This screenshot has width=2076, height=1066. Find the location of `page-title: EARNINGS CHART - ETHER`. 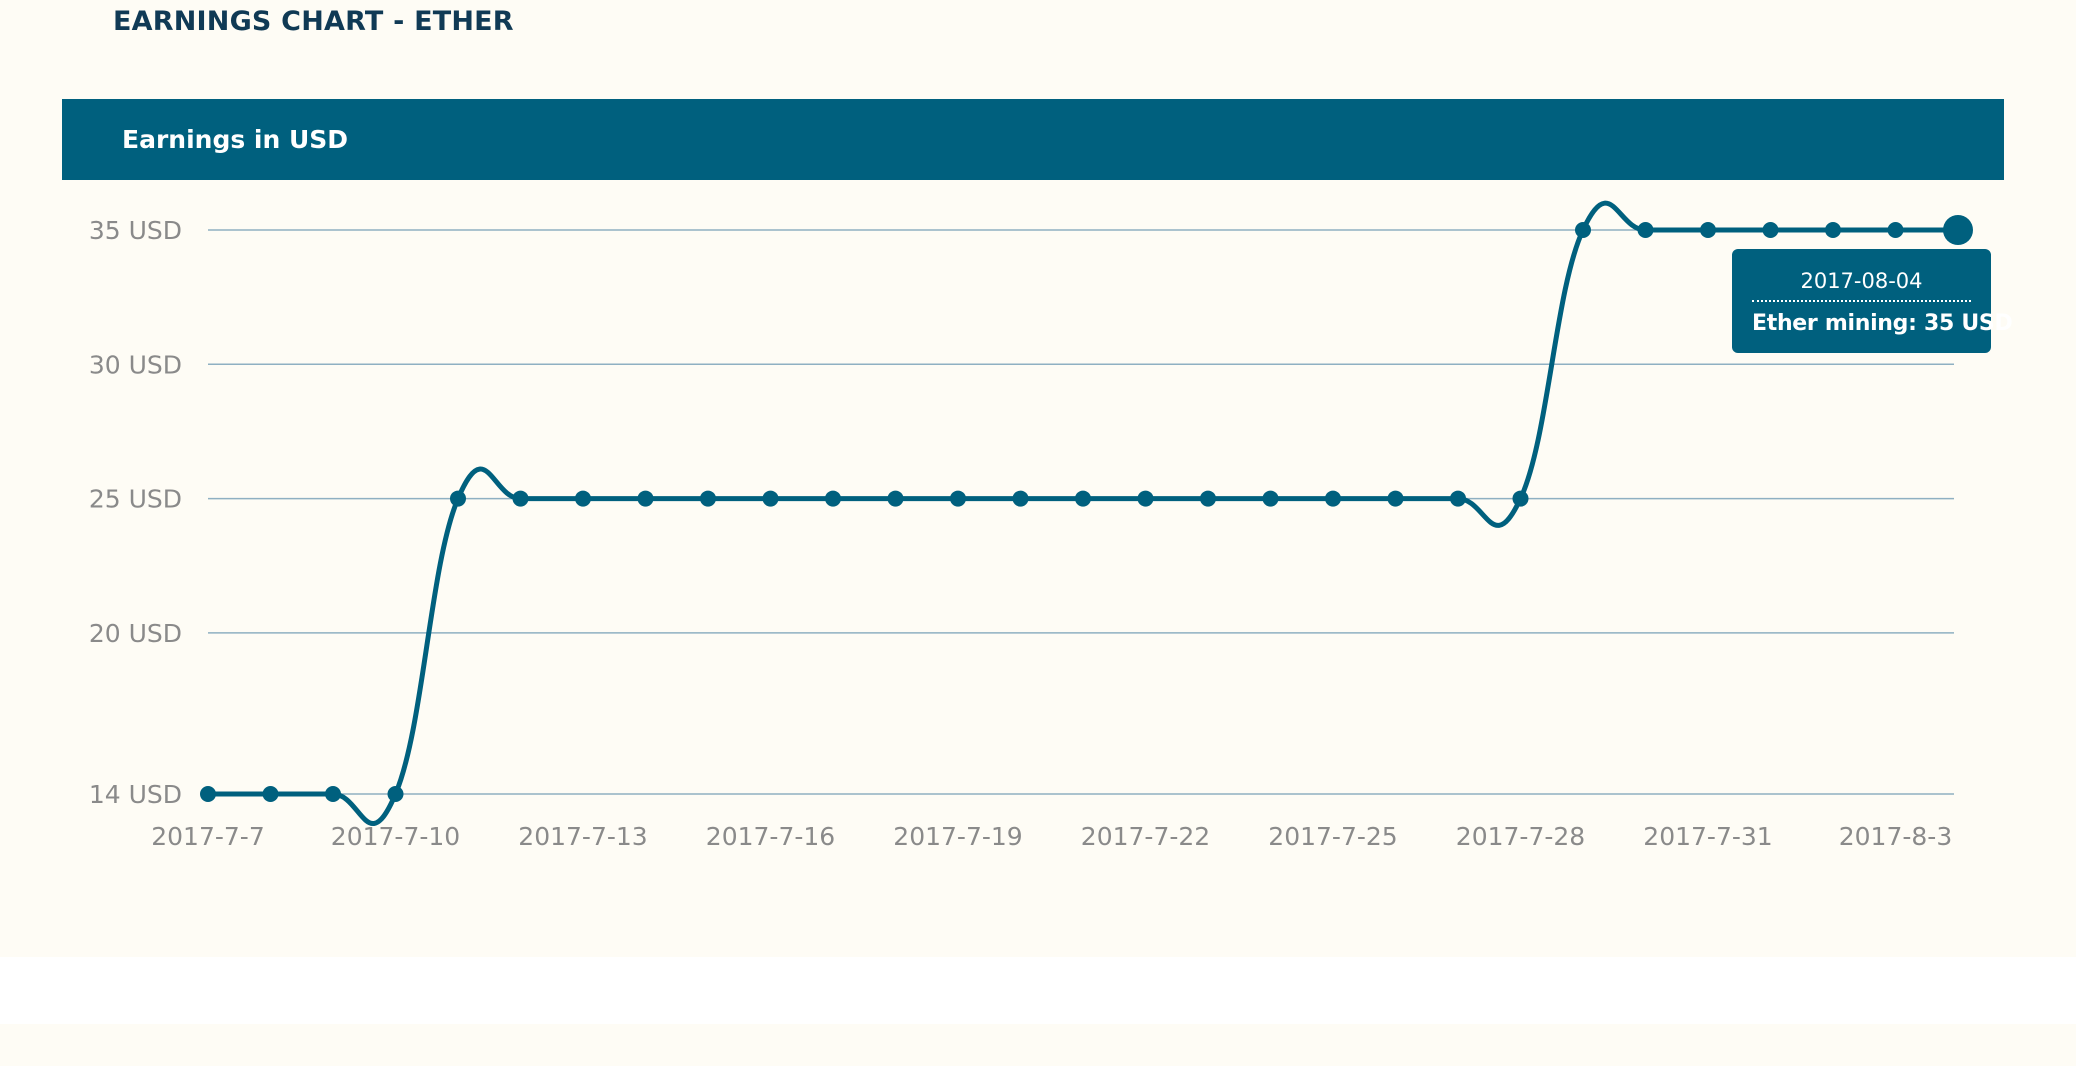

page-title: EARNINGS CHART - ETHER is located at coordinates (313, 21).